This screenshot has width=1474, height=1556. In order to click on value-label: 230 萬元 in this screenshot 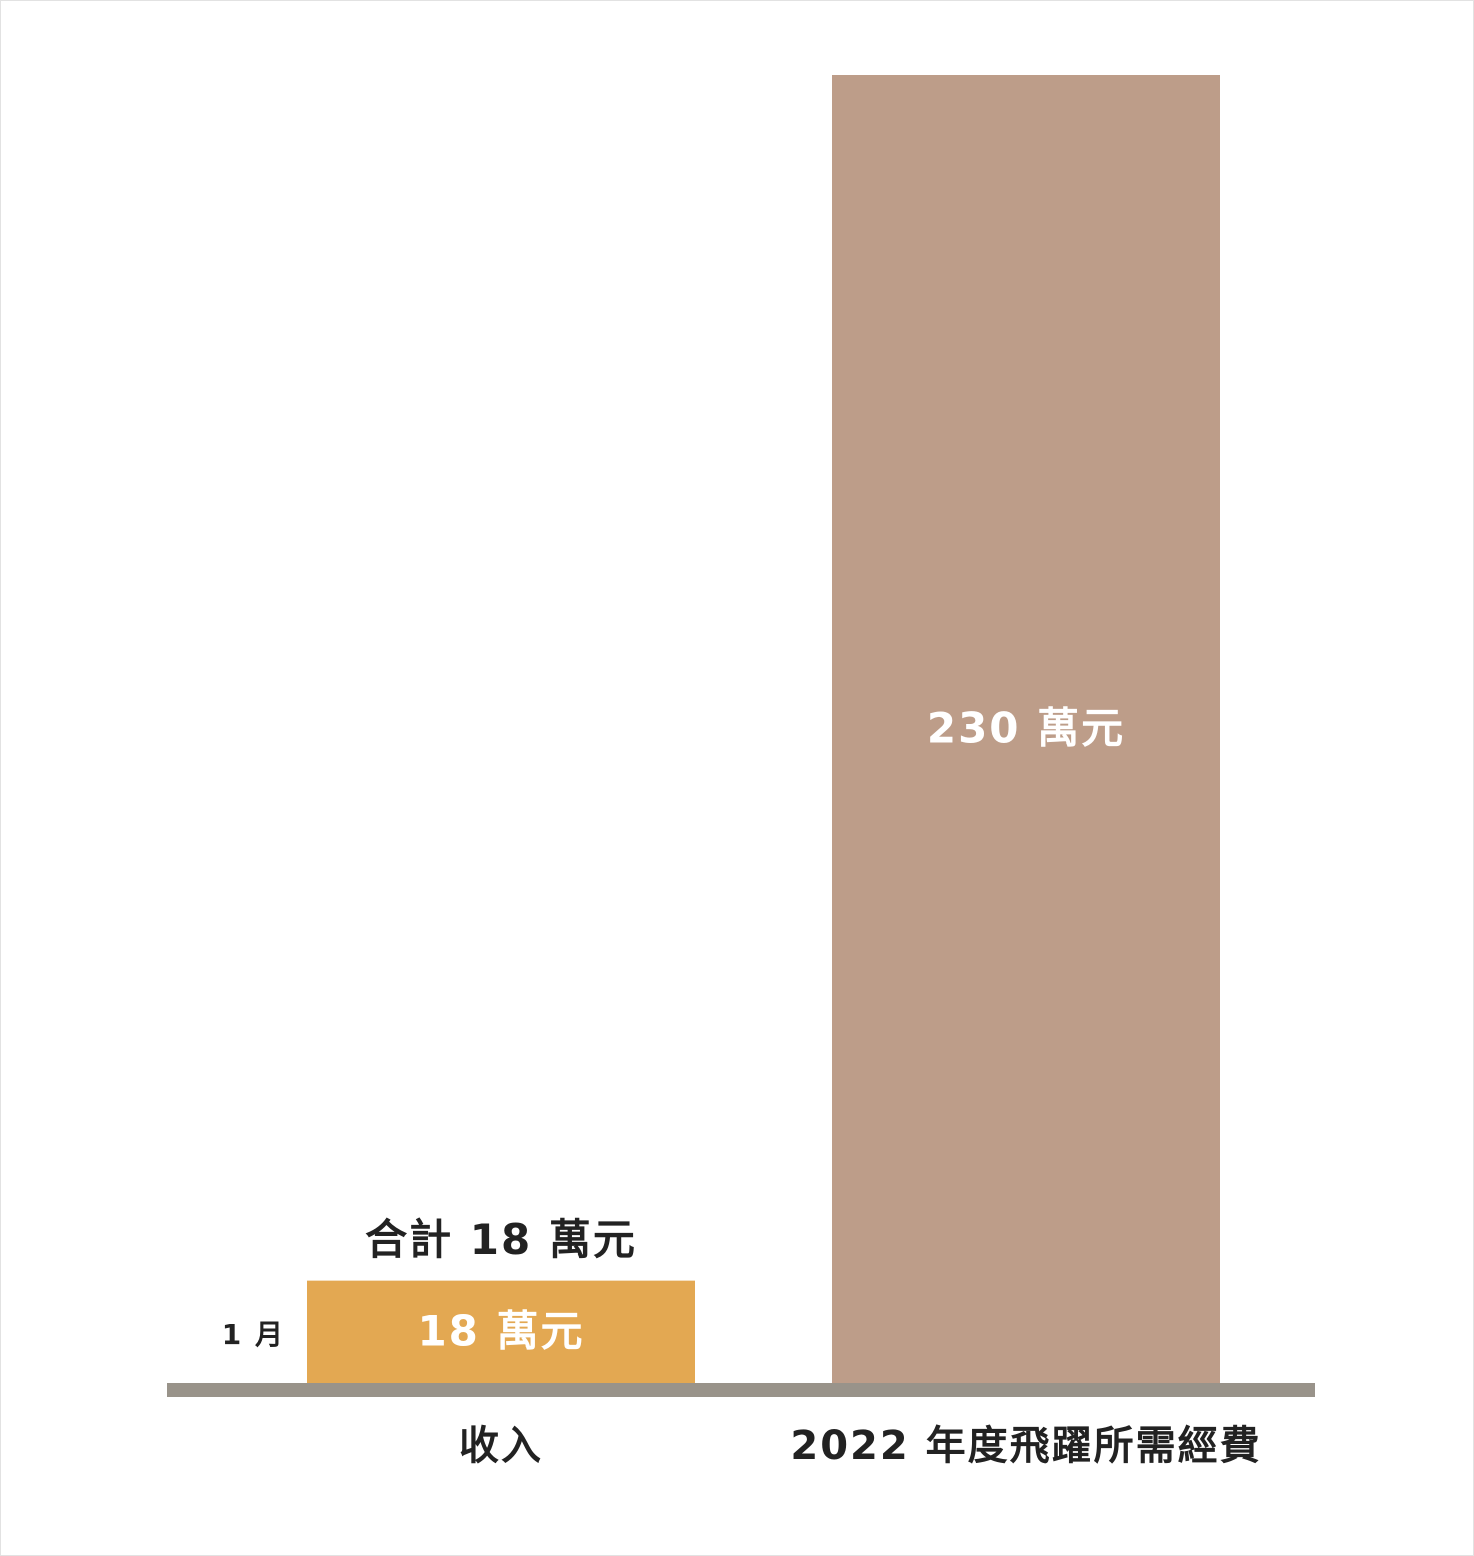, I will do `click(1026, 728)`.